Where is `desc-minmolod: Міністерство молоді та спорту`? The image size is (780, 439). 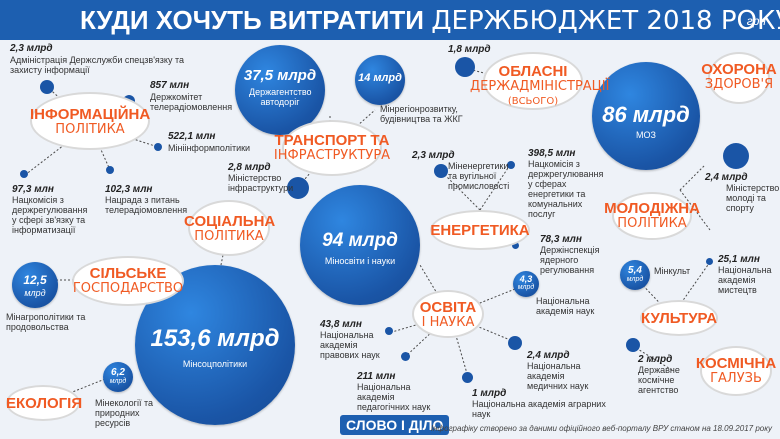
desc-minmolod: Міністерство молоді та спорту is located at coordinates (753, 198).